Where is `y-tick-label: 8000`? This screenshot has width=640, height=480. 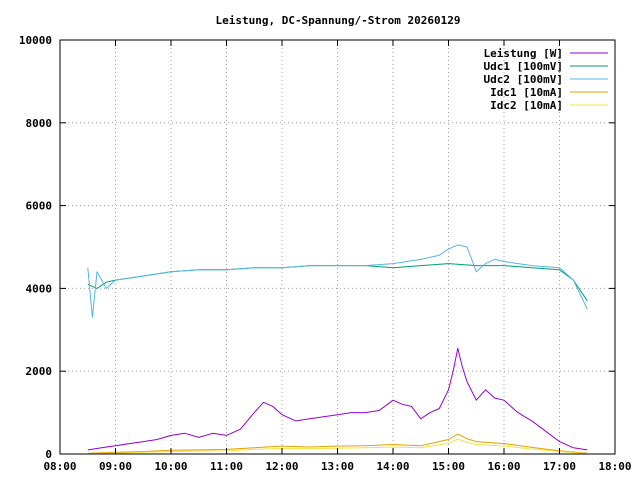
y-tick-label: 8000 is located at coordinates (39, 123).